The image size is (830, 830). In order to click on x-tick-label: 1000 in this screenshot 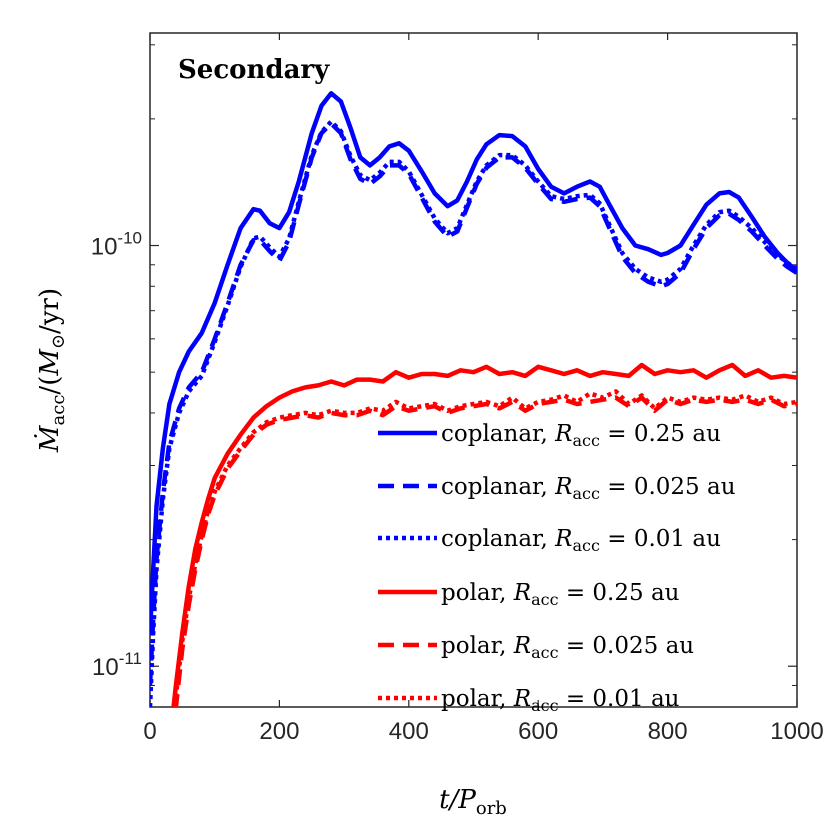, I will do `click(796, 731)`.